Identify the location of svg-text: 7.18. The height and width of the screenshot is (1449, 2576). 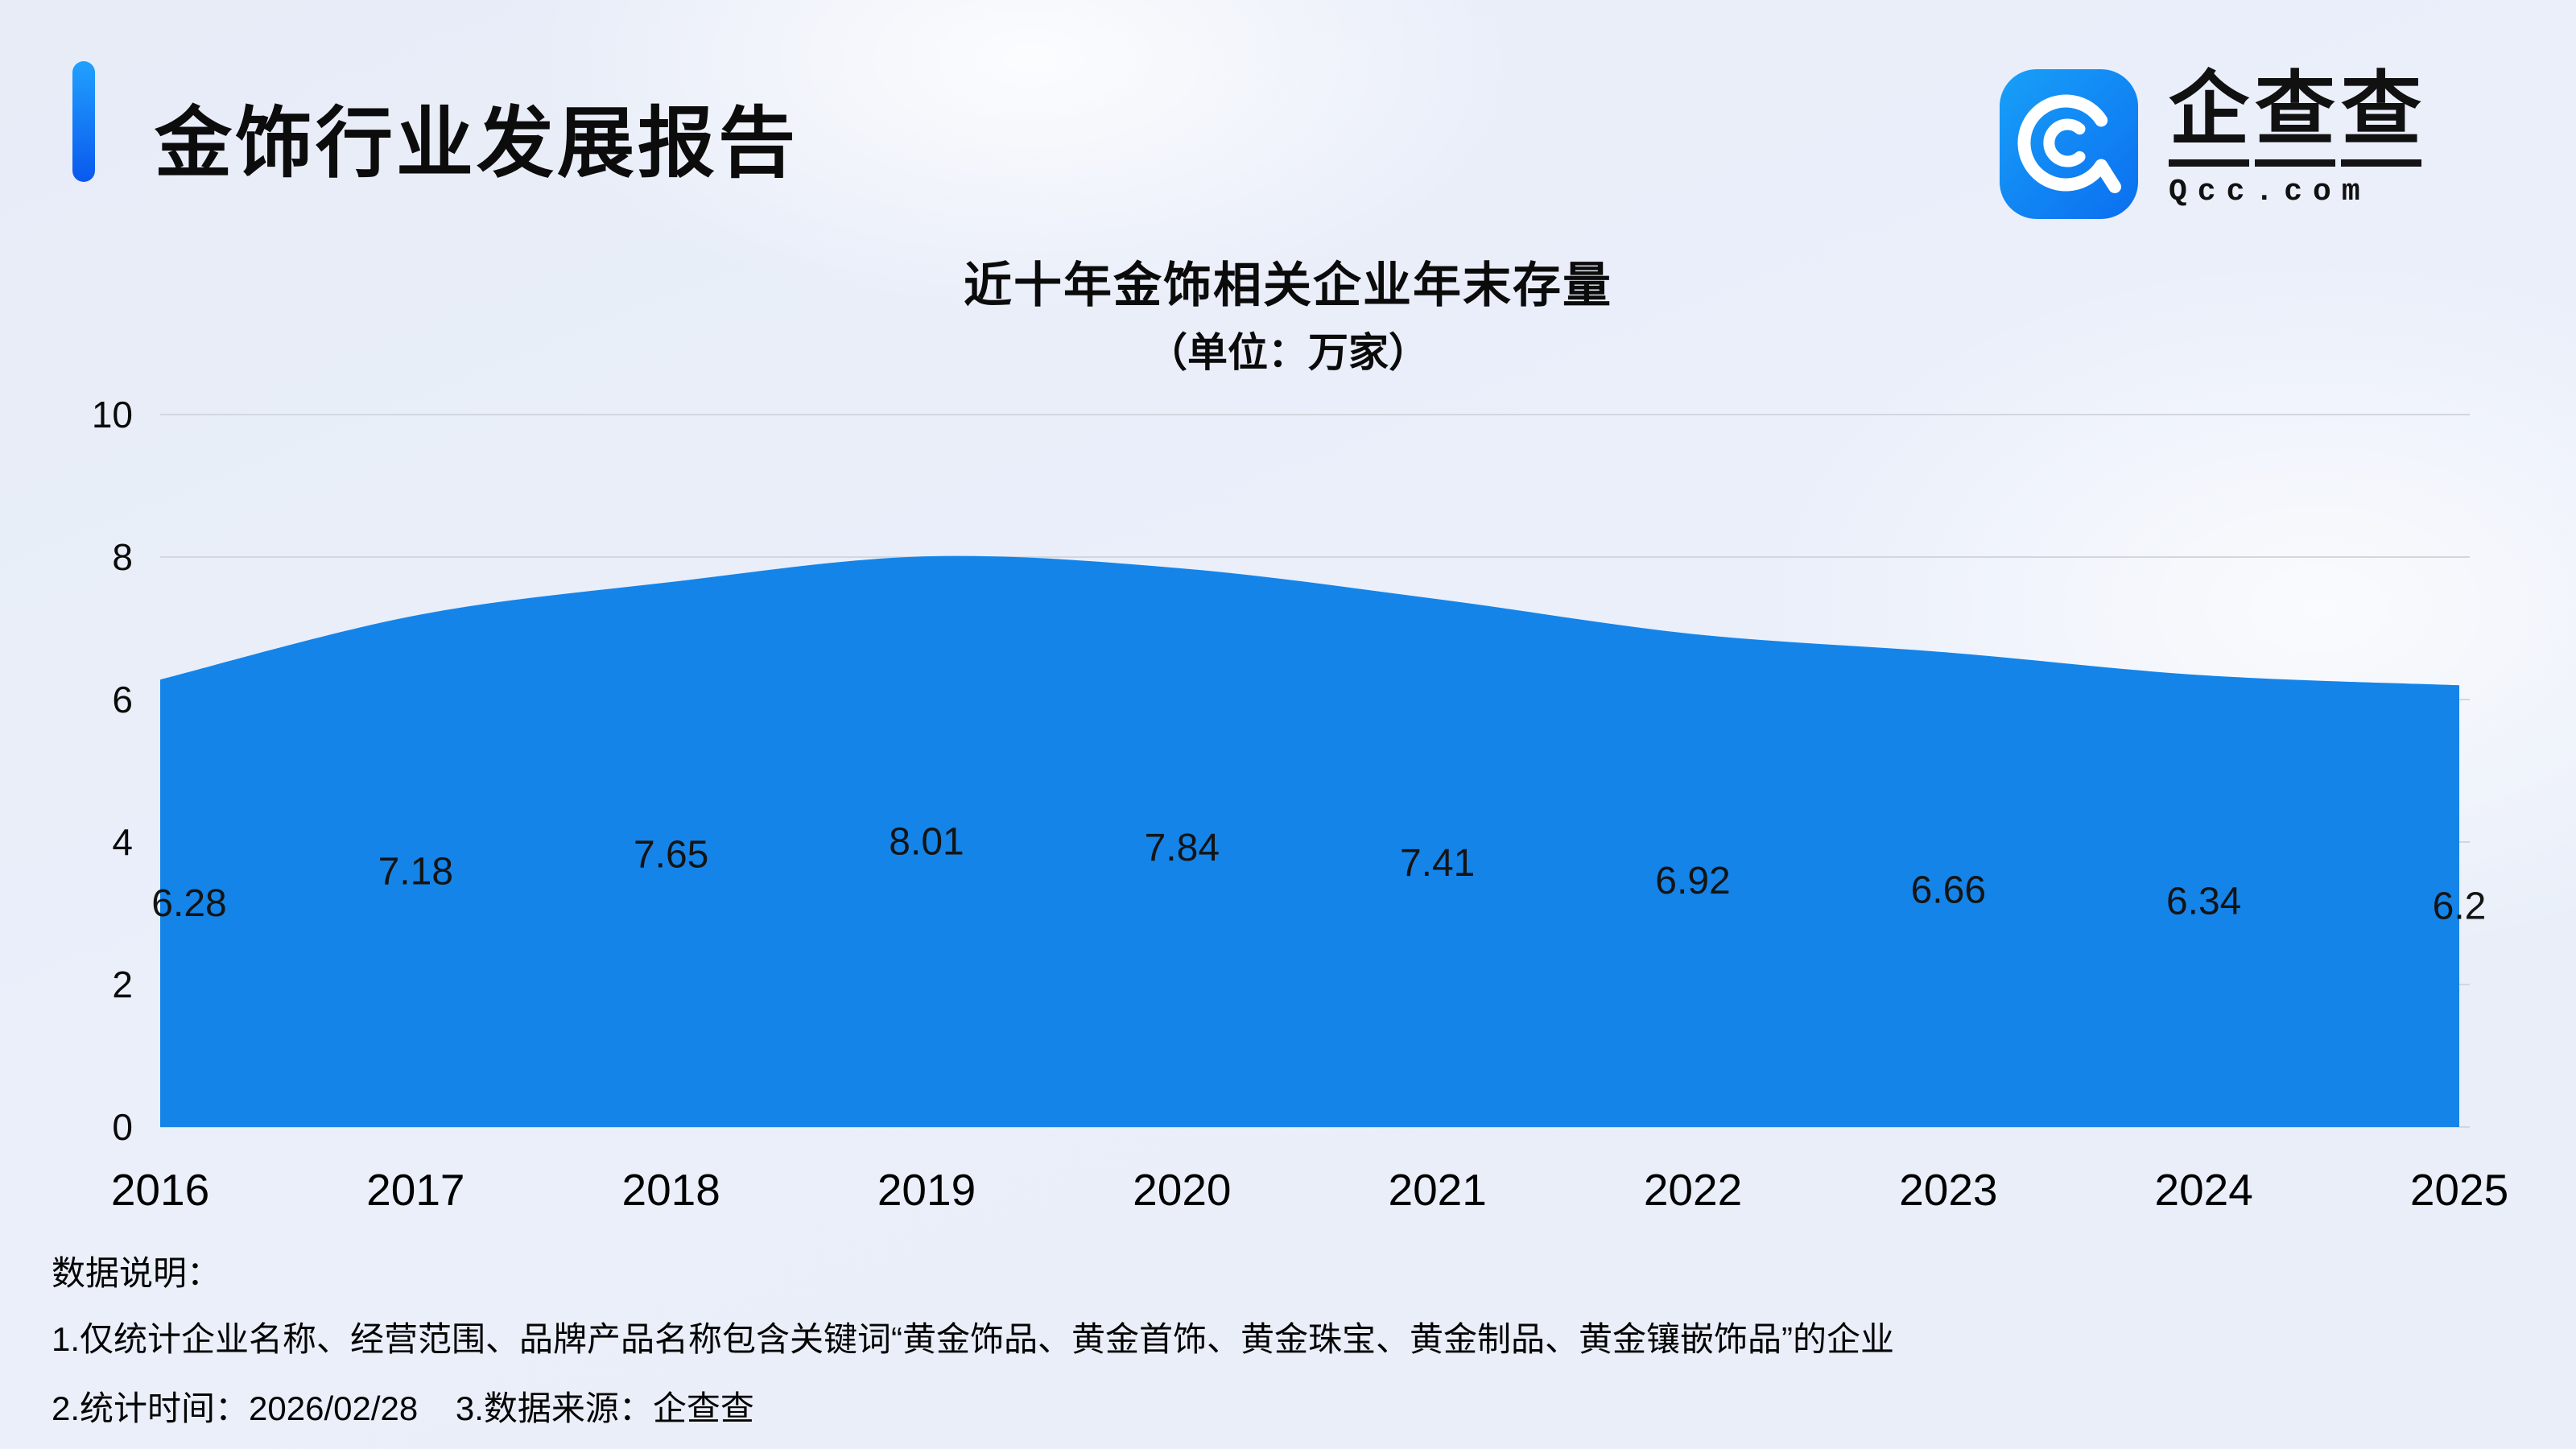
(415, 871).